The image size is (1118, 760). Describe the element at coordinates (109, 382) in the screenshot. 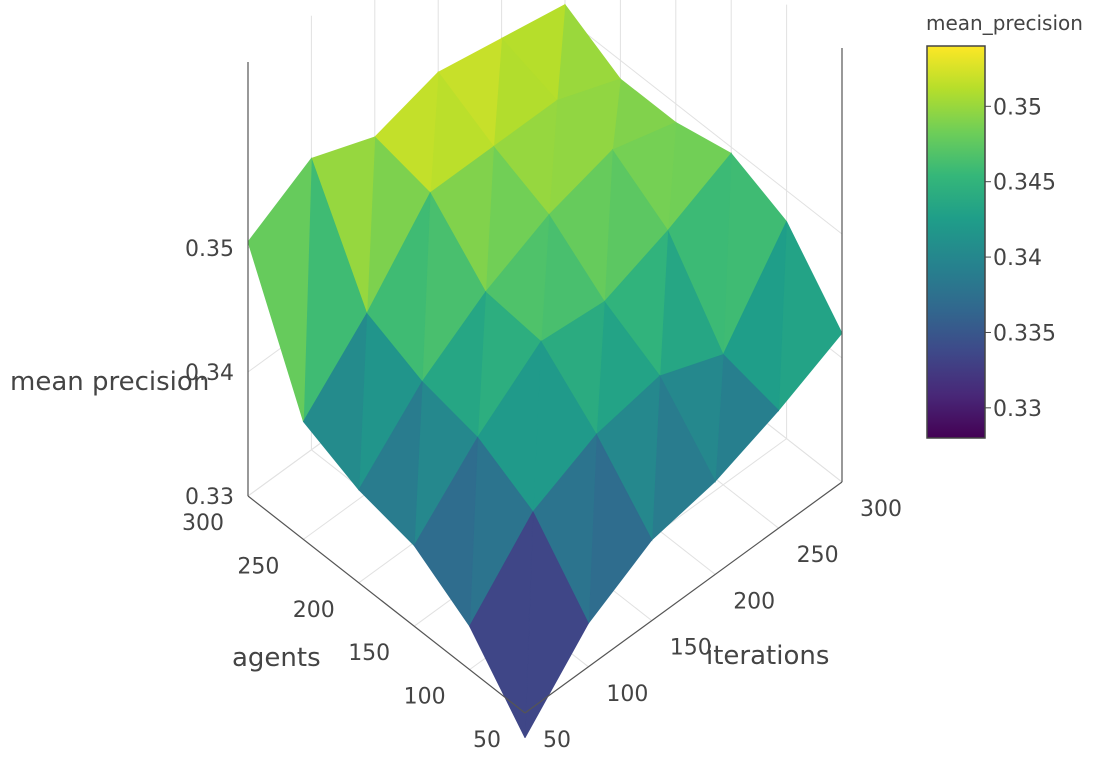

I see `z-axis-title: mean precision` at that location.